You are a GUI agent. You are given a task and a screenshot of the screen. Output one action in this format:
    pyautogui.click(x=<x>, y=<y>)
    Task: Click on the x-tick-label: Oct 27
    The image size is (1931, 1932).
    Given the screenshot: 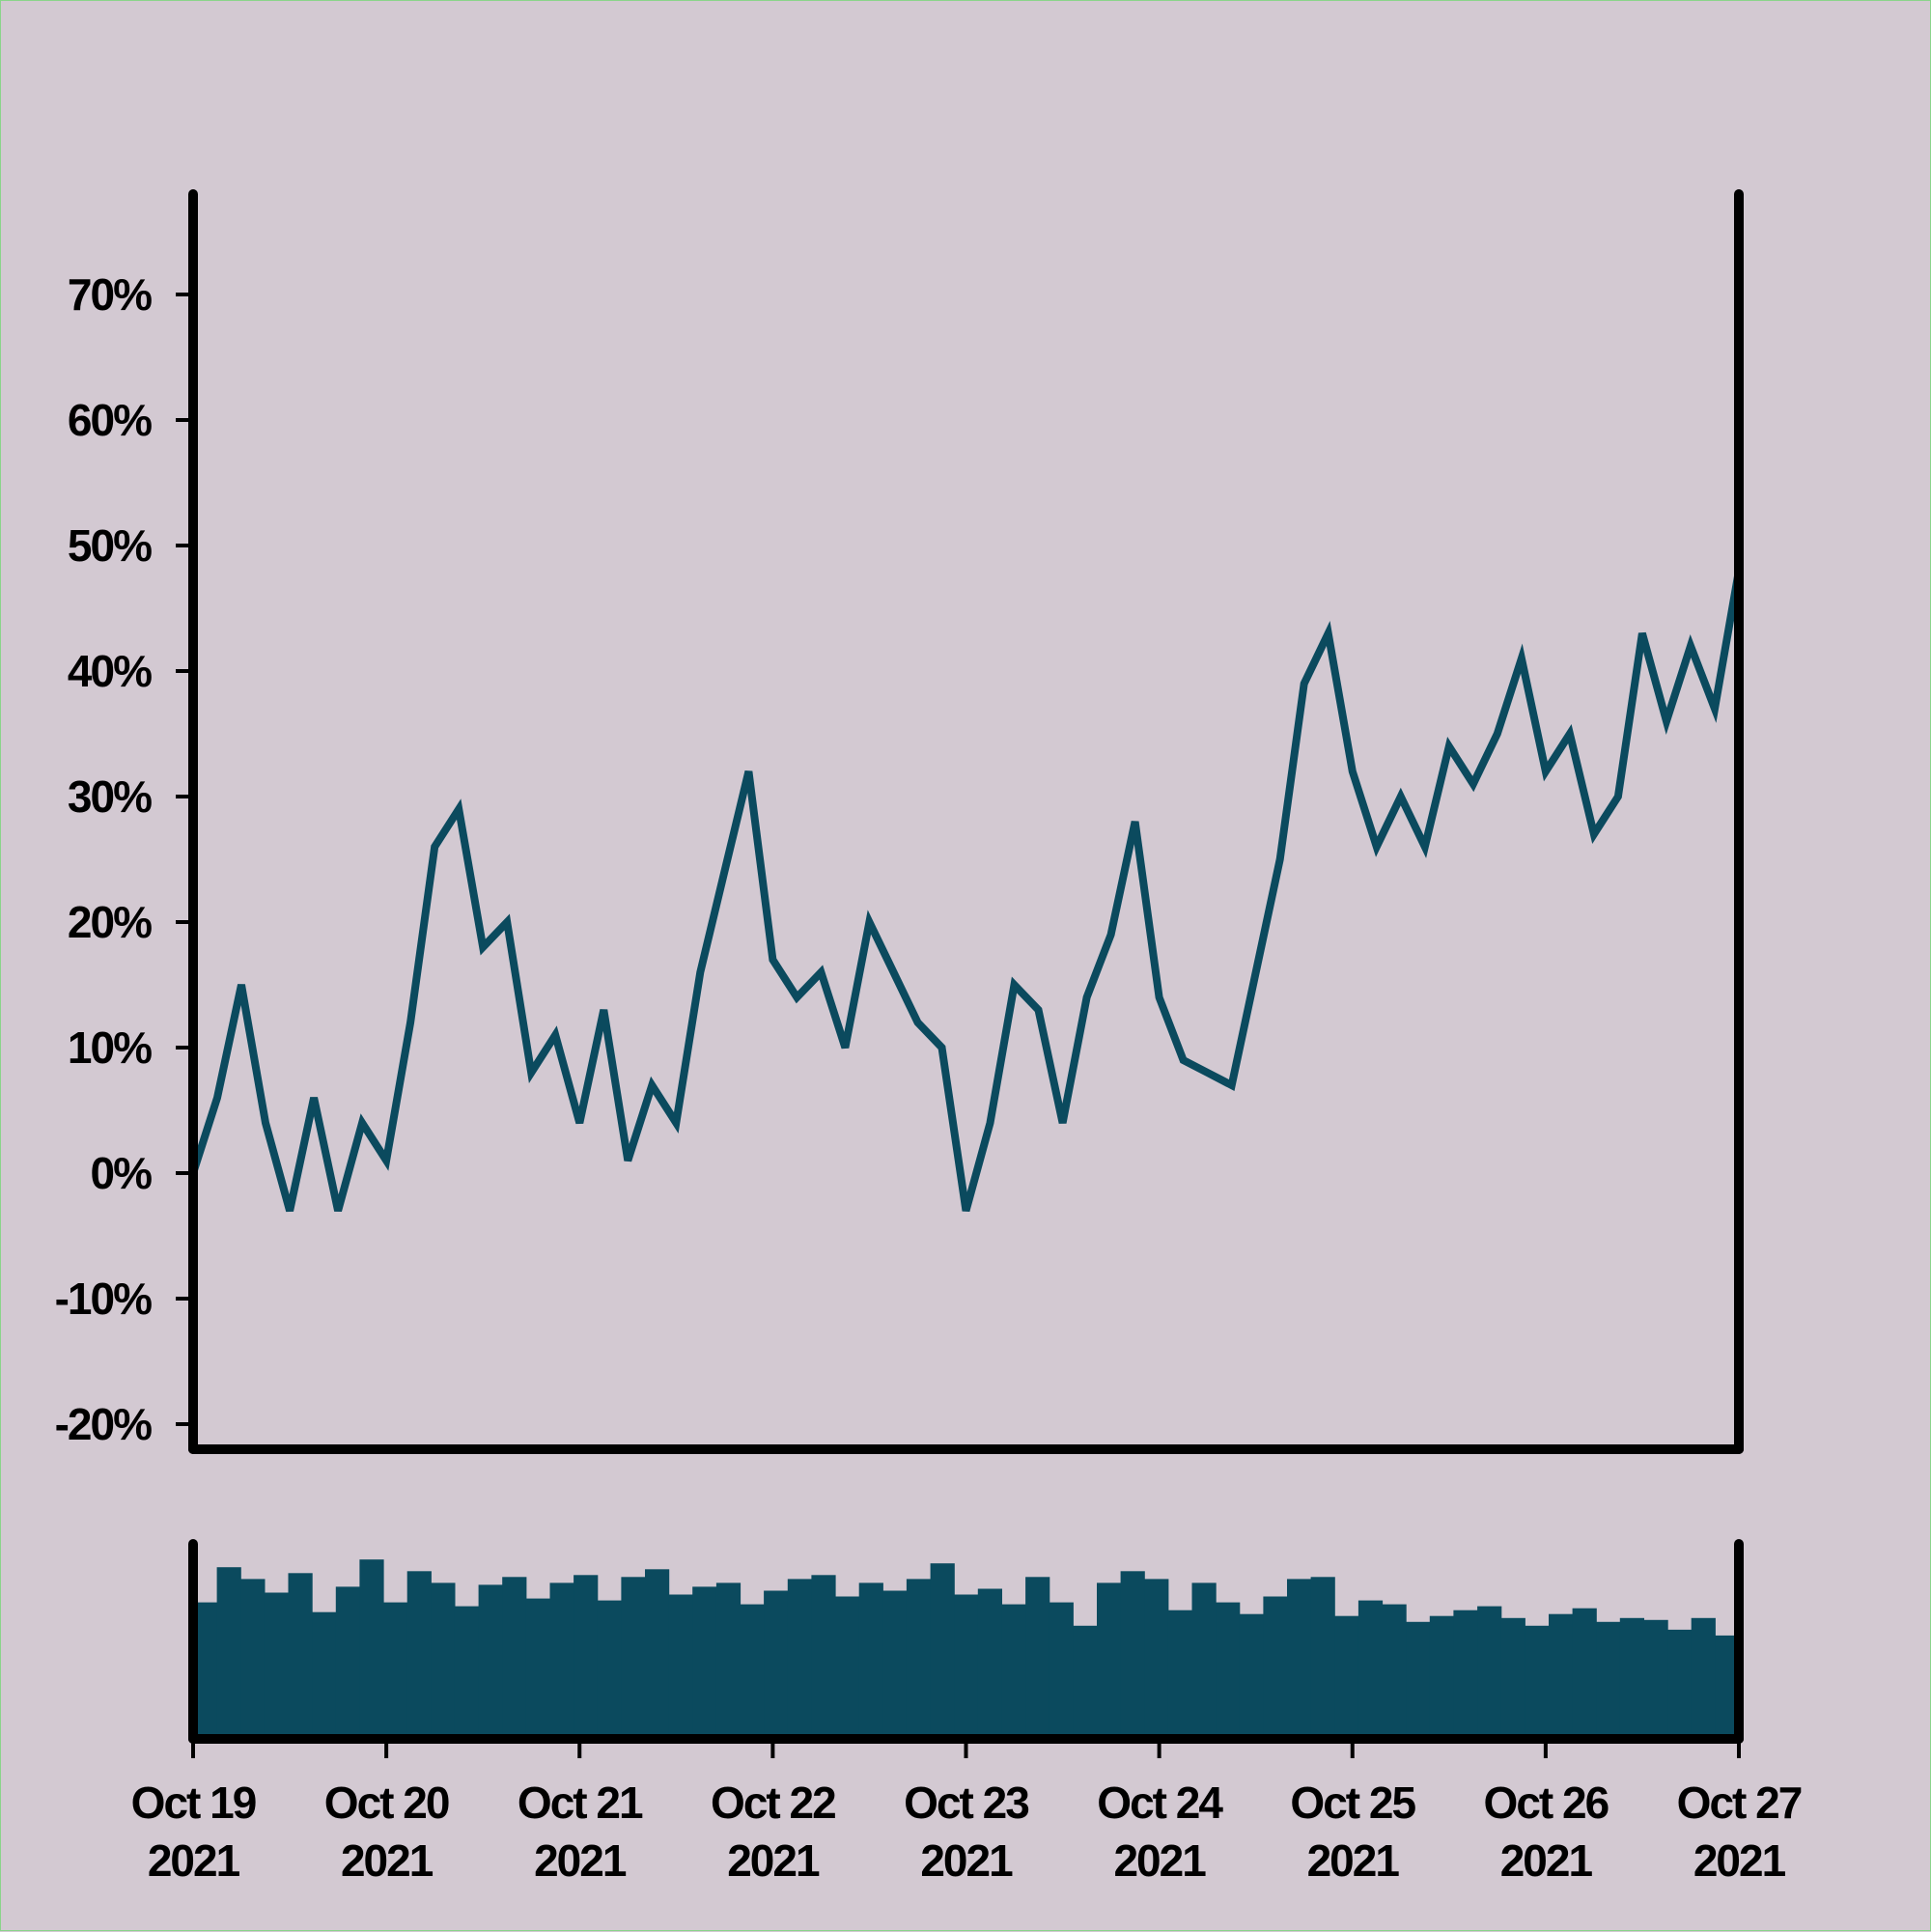 What is the action you would take?
    pyautogui.click(x=1739, y=1803)
    